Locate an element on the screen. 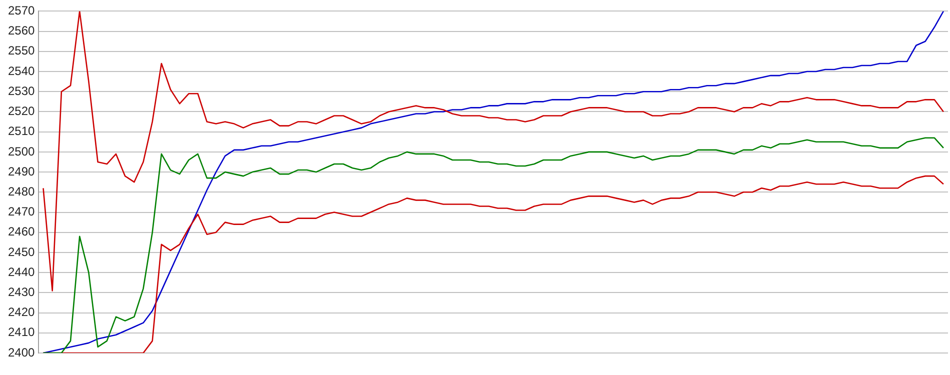 Image resolution: width=950 pixels, height=375 pixels. y-tick-label: 2500 is located at coordinates (22, 151).